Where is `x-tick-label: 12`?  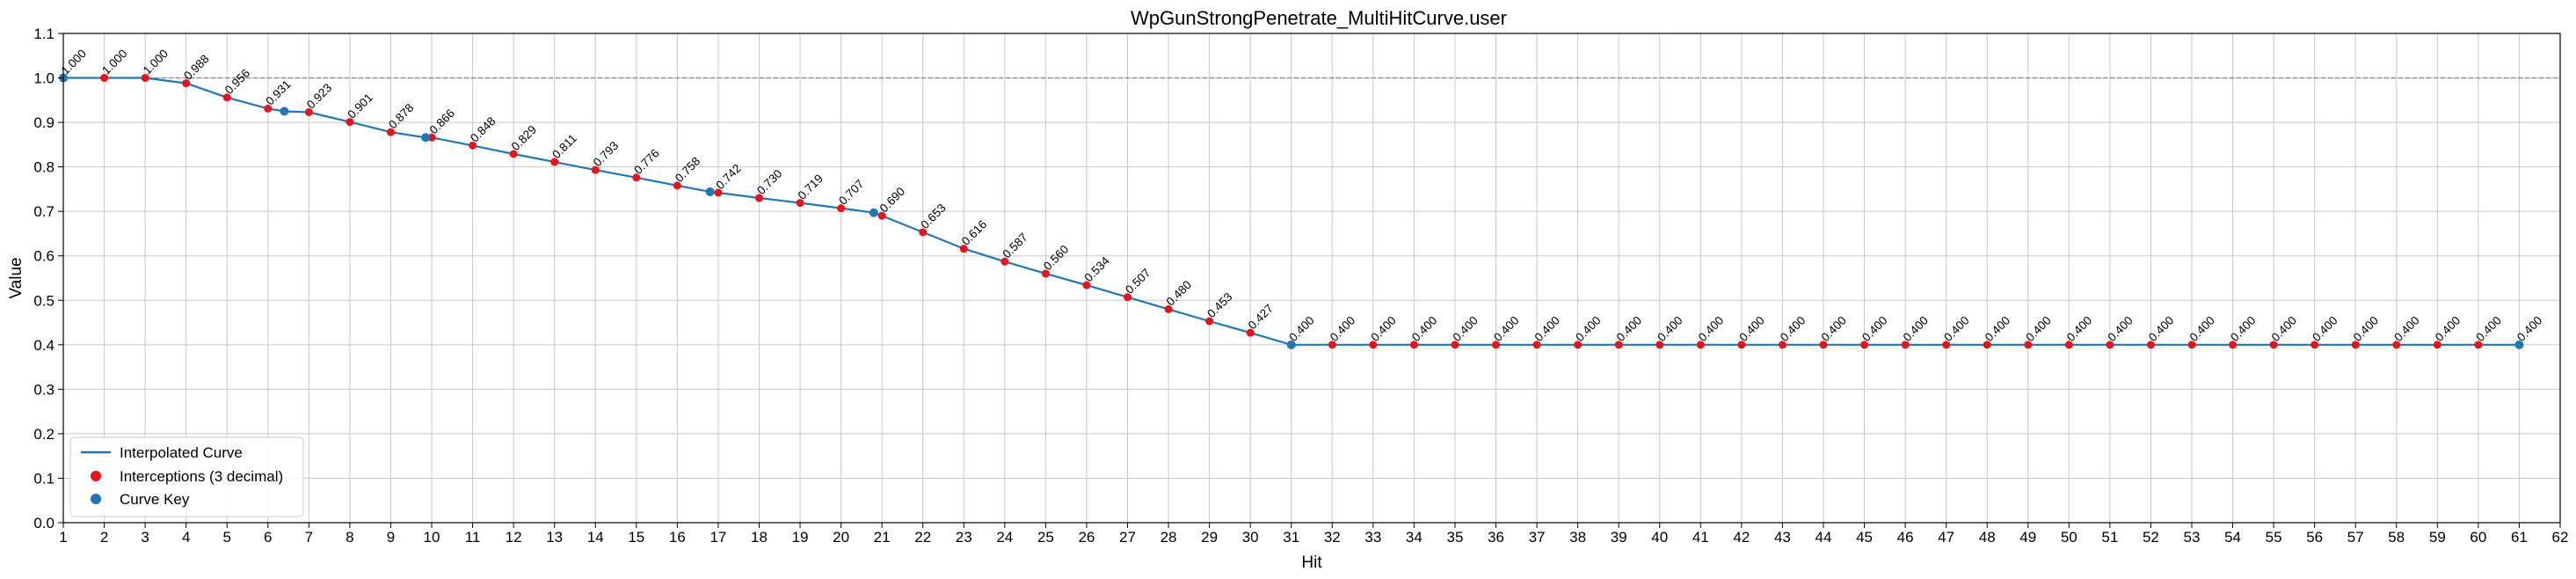
x-tick-label: 12 is located at coordinates (514, 537).